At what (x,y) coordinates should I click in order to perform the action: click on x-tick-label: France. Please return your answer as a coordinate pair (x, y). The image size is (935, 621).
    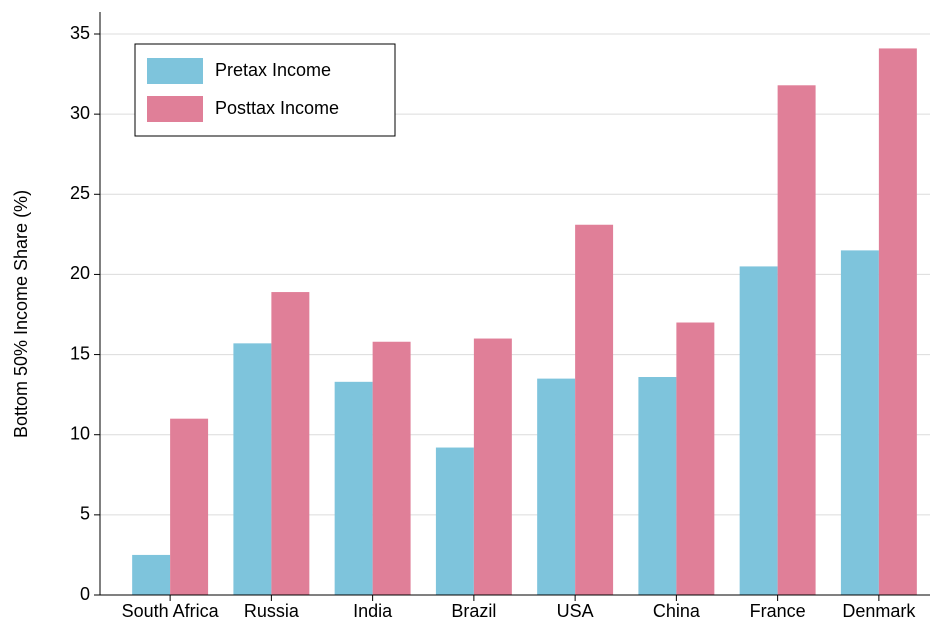
    Looking at the image, I should click on (778, 611).